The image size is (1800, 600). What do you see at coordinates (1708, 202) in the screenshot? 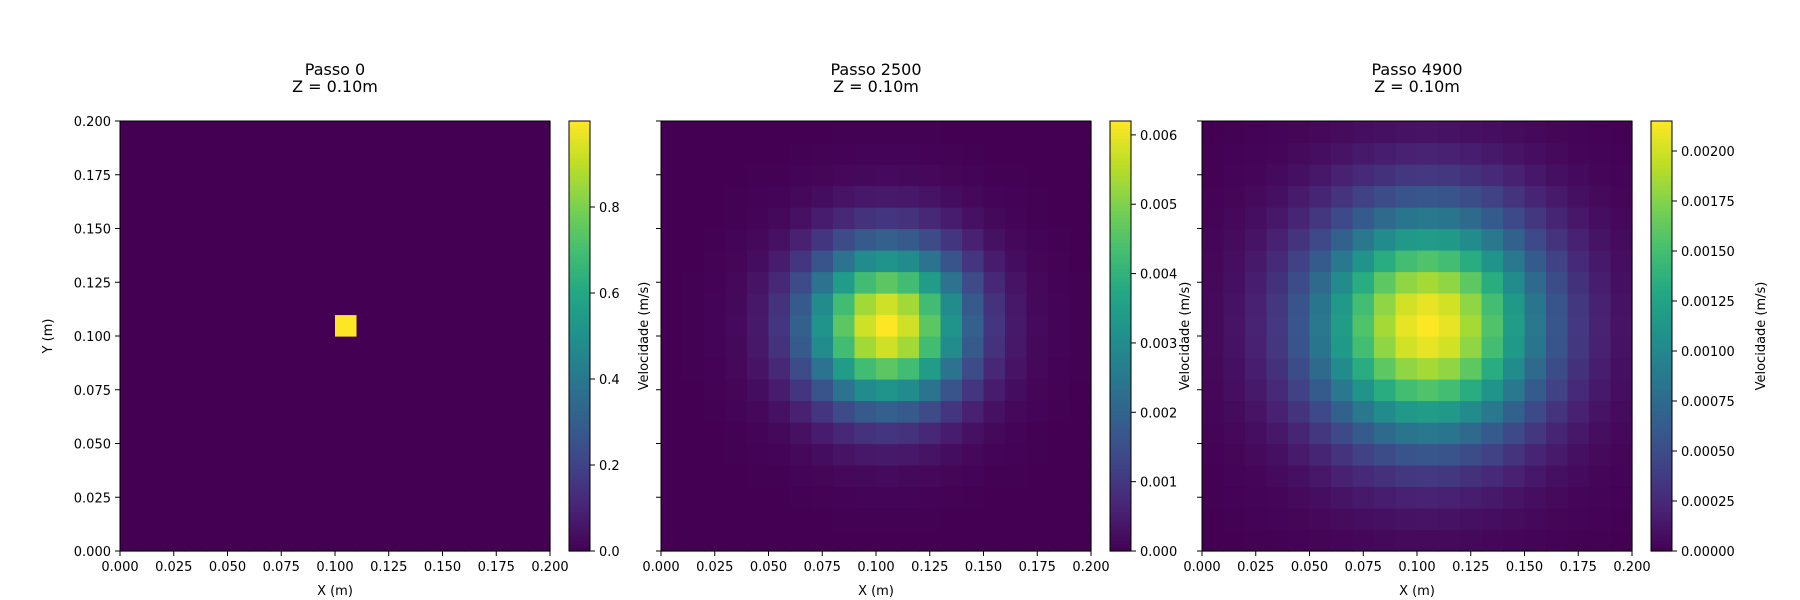
I see `colorbar-tick-label: 0.00175` at bounding box center [1708, 202].